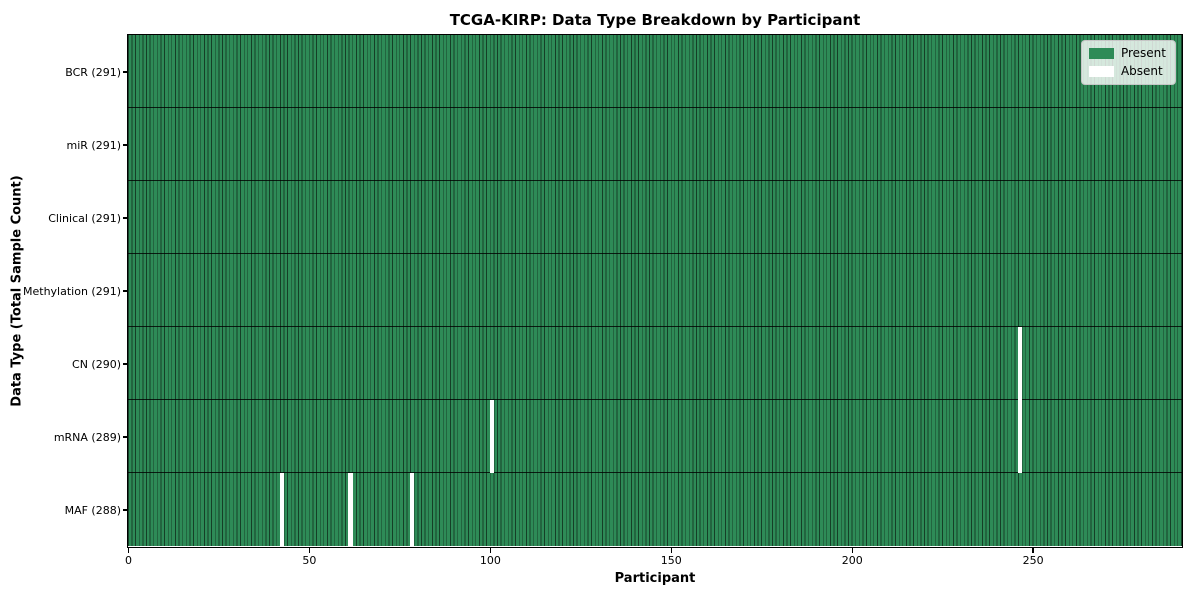 Image resolution: width=1200 pixels, height=600 pixels. What do you see at coordinates (128, 560) in the screenshot?
I see `x-tick-label-0: 0` at bounding box center [128, 560].